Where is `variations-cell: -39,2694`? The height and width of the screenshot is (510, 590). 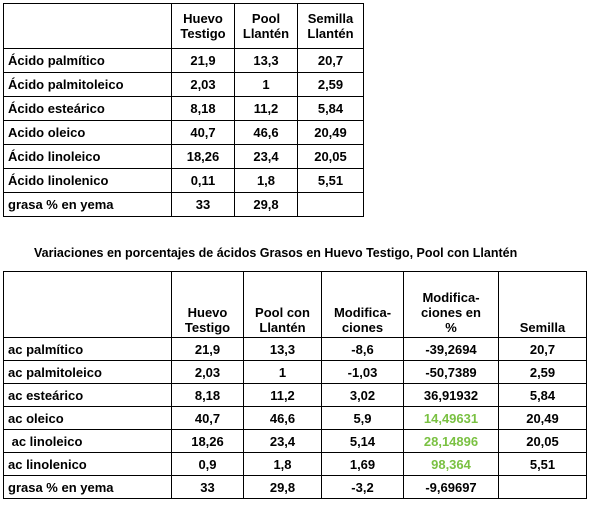 variations-cell: -39,2694 is located at coordinates (451, 349).